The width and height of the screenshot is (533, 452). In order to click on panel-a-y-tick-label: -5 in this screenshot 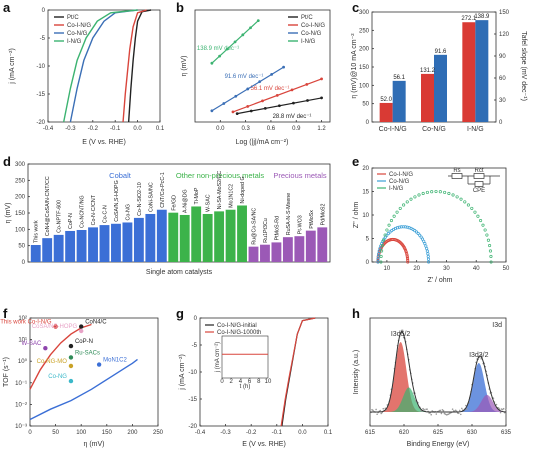, I will do `click(43, 39)`.